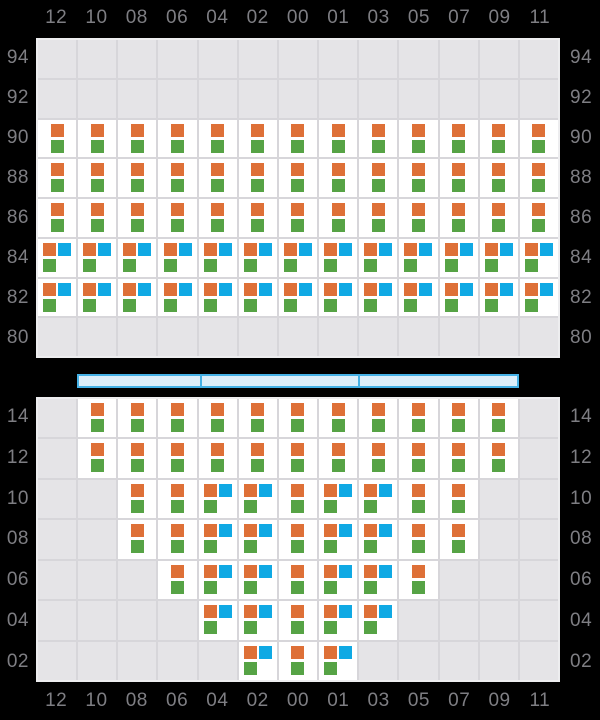 Image resolution: width=600 pixels, height=720 pixels. What do you see at coordinates (298, 381) in the screenshot?
I see `hatch-cover-bar` at bounding box center [298, 381].